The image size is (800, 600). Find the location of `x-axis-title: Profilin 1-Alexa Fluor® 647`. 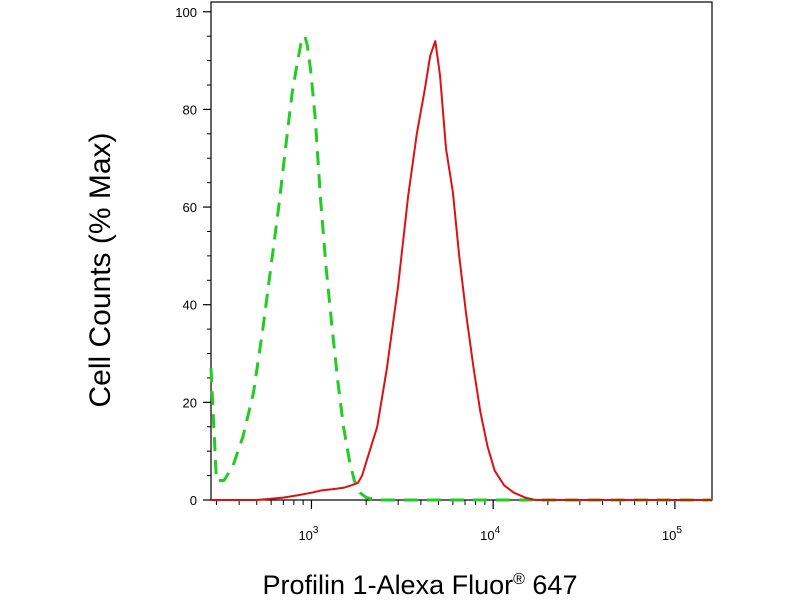

x-axis-title: Profilin 1-Alexa Fluor® 647 is located at coordinates (420, 585).